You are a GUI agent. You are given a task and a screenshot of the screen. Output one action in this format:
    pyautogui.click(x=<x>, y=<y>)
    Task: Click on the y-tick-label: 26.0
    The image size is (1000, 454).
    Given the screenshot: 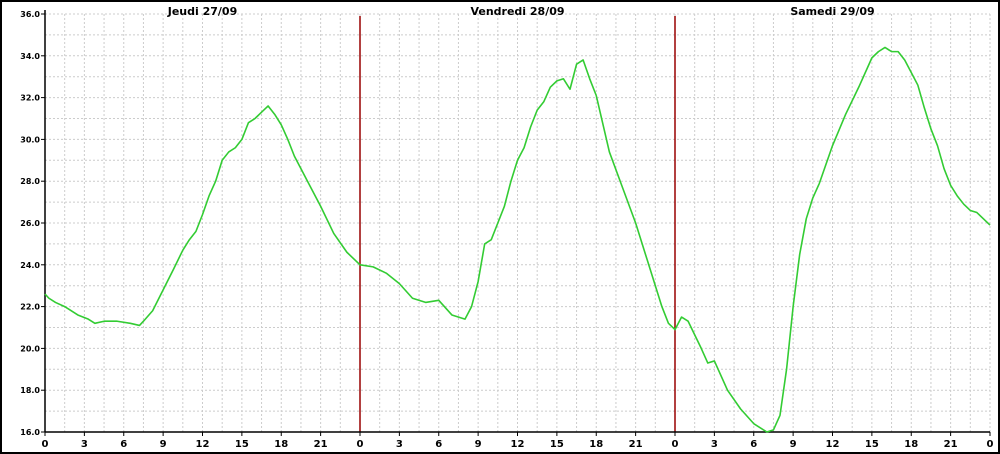 What is the action you would take?
    pyautogui.click(x=30, y=223)
    